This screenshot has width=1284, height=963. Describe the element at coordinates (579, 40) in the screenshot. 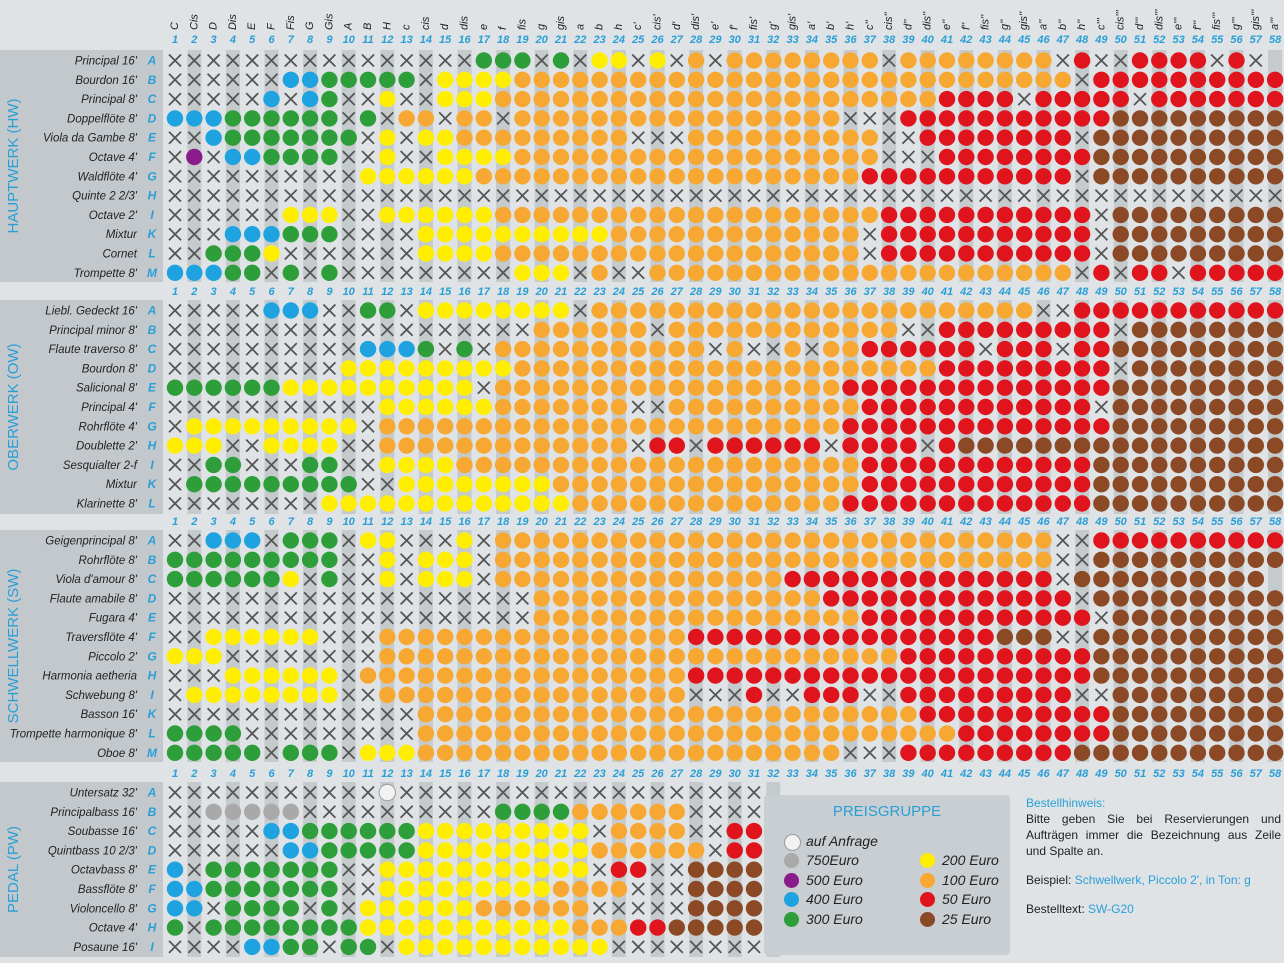

I see `column-number: 22` at that location.